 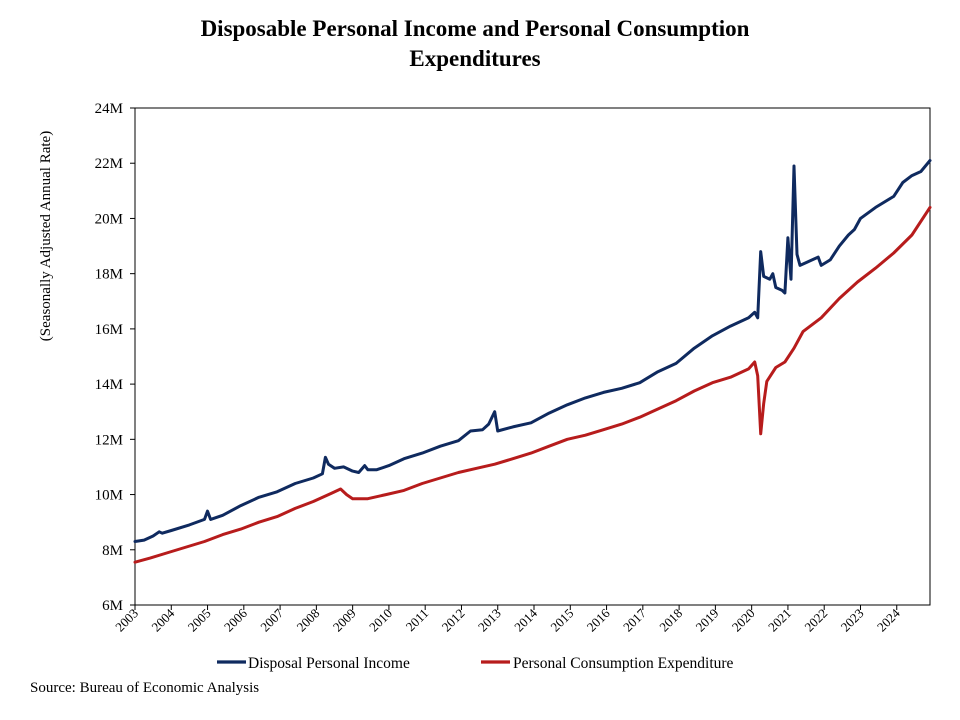 What do you see at coordinates (779, 620) in the screenshot?
I see `x-tick-label: 2021` at bounding box center [779, 620].